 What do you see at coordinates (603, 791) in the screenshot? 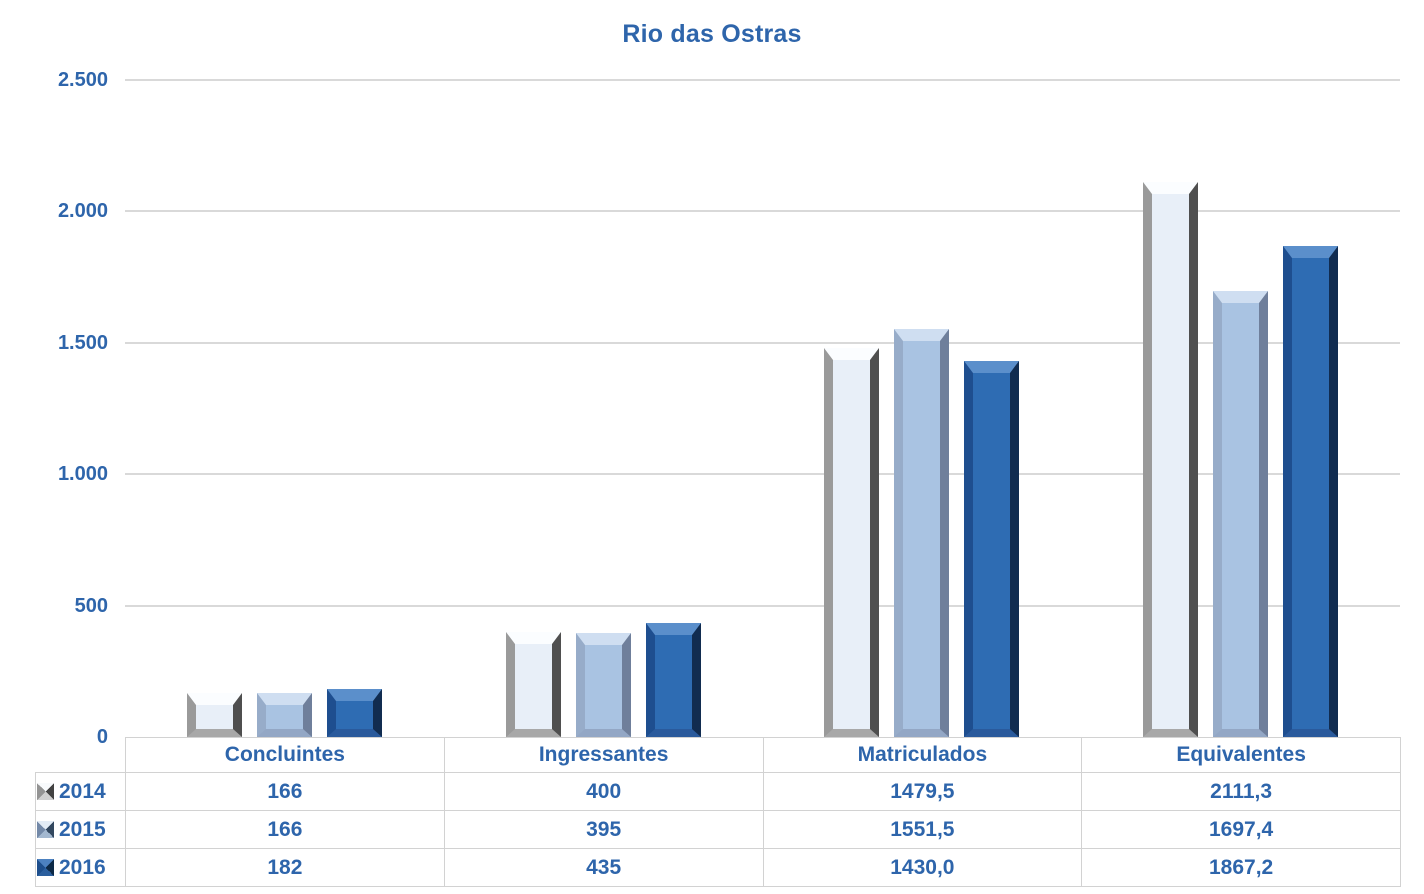
I see `value-cell: 400` at bounding box center [603, 791].